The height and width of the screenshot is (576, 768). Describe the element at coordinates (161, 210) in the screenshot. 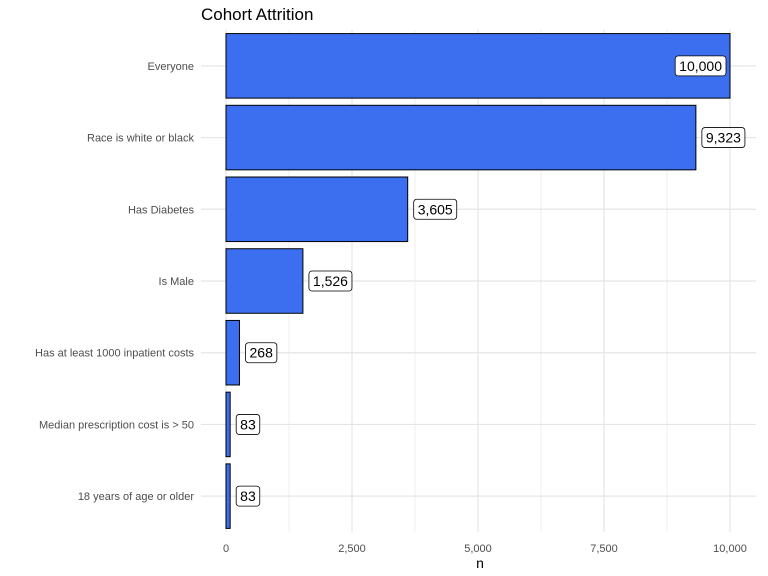

I see `category-label: Has Diabetes` at that location.